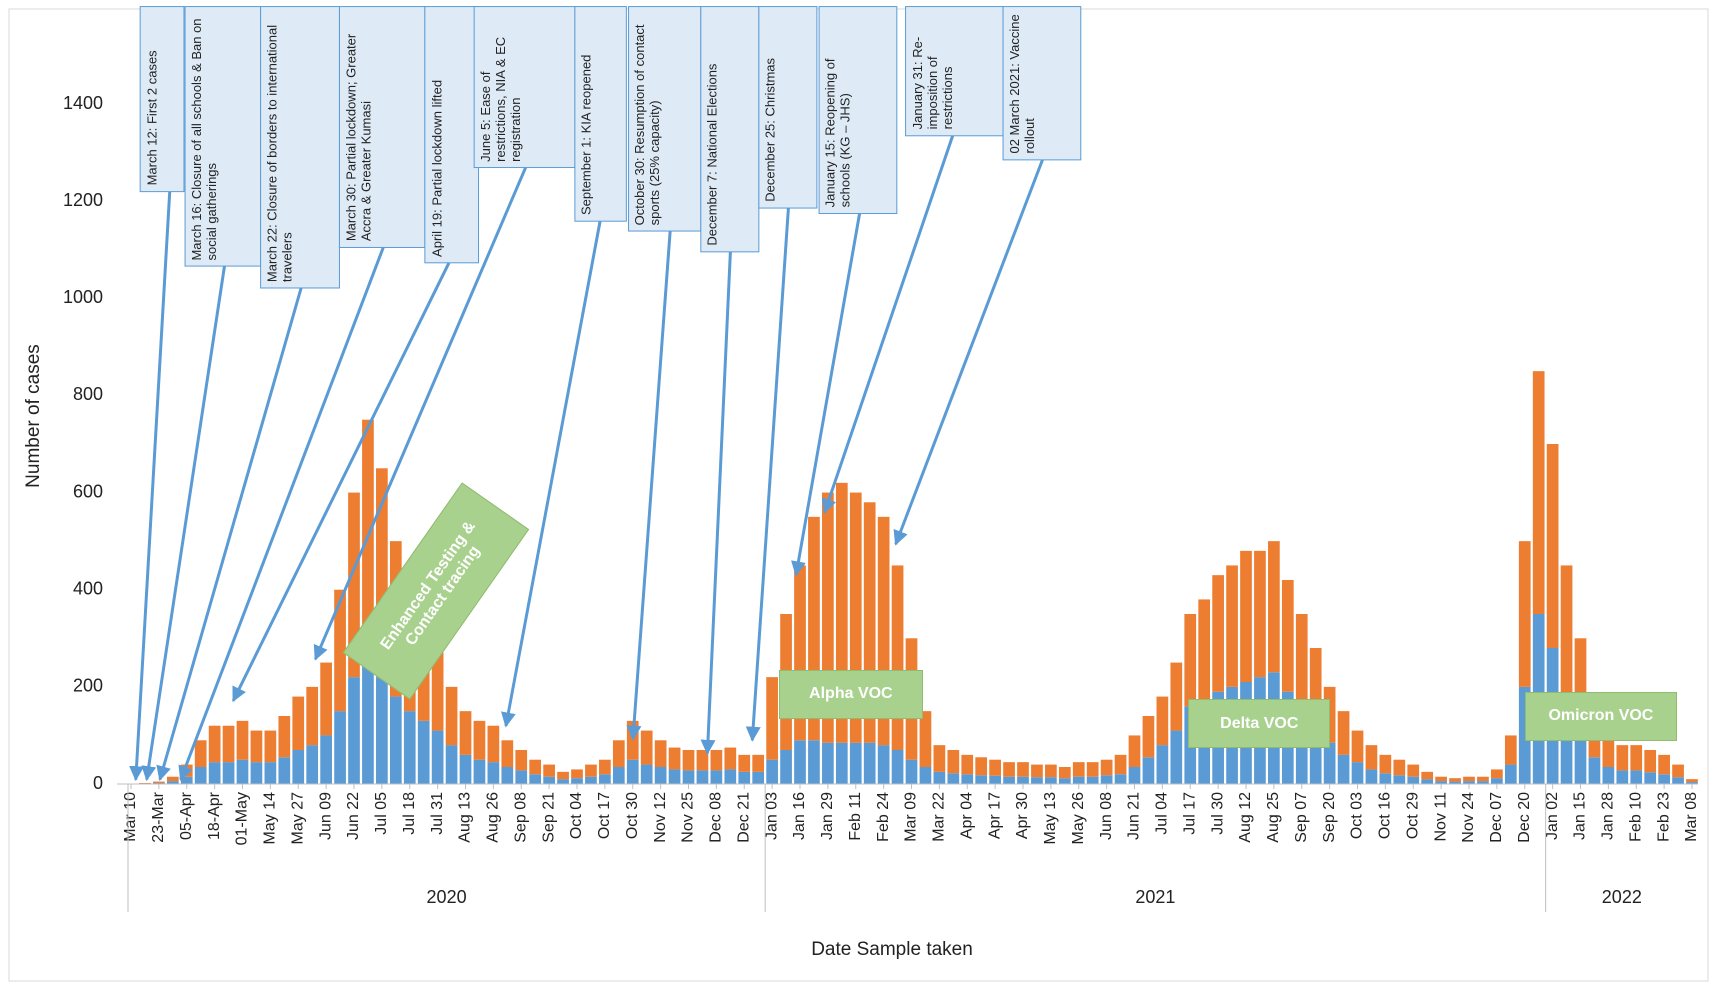 Image resolution: width=1717 pixels, height=990 pixels. I want to click on x-tick-label: Jan 16, so click(799, 816).